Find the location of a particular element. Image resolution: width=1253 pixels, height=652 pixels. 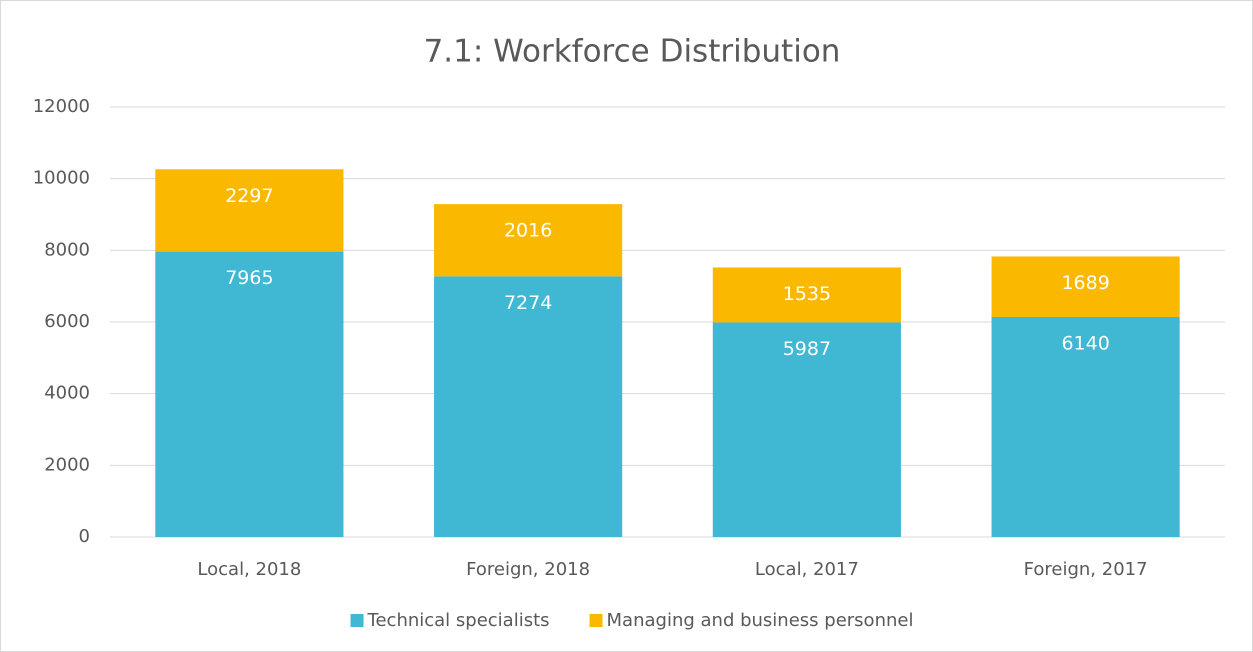

y-tick-label: 6000 is located at coordinates (67, 321).